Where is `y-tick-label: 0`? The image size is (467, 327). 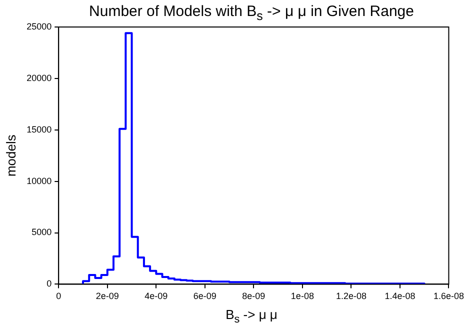
y-tick-label: 0 is located at coordinates (49, 283).